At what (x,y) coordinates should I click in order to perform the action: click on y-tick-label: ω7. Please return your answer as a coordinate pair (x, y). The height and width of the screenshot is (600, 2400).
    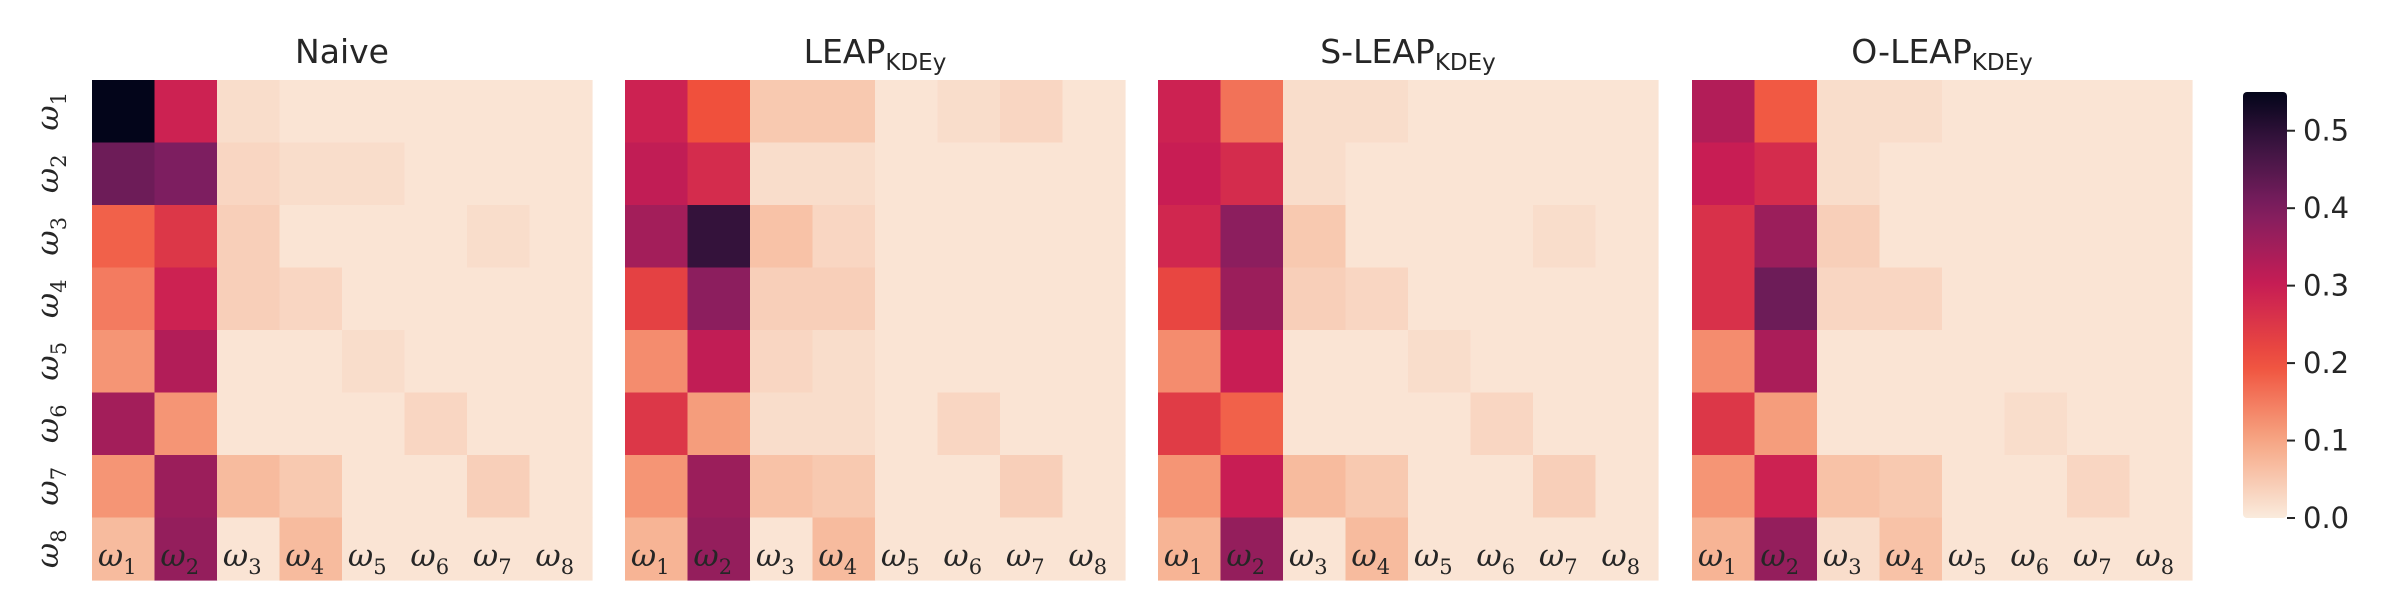
    Looking at the image, I should click on (50, 486).